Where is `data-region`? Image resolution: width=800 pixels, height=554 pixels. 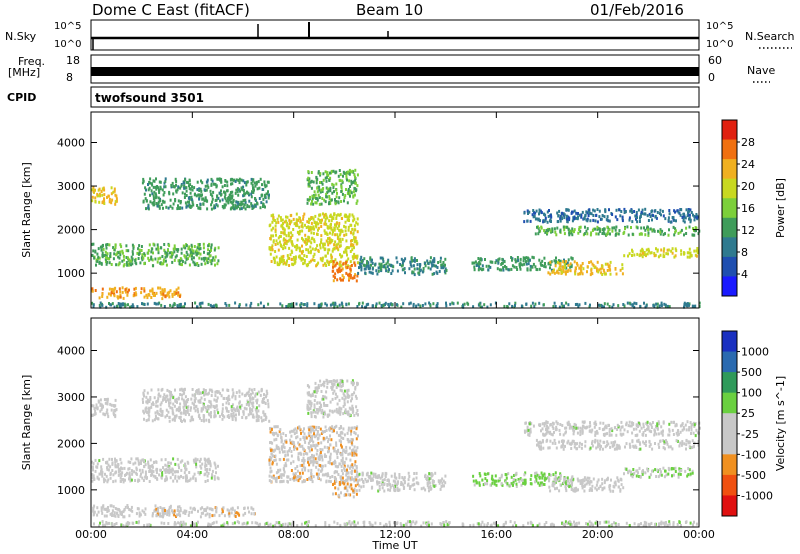
data-region is located at coordinates (104, 408).